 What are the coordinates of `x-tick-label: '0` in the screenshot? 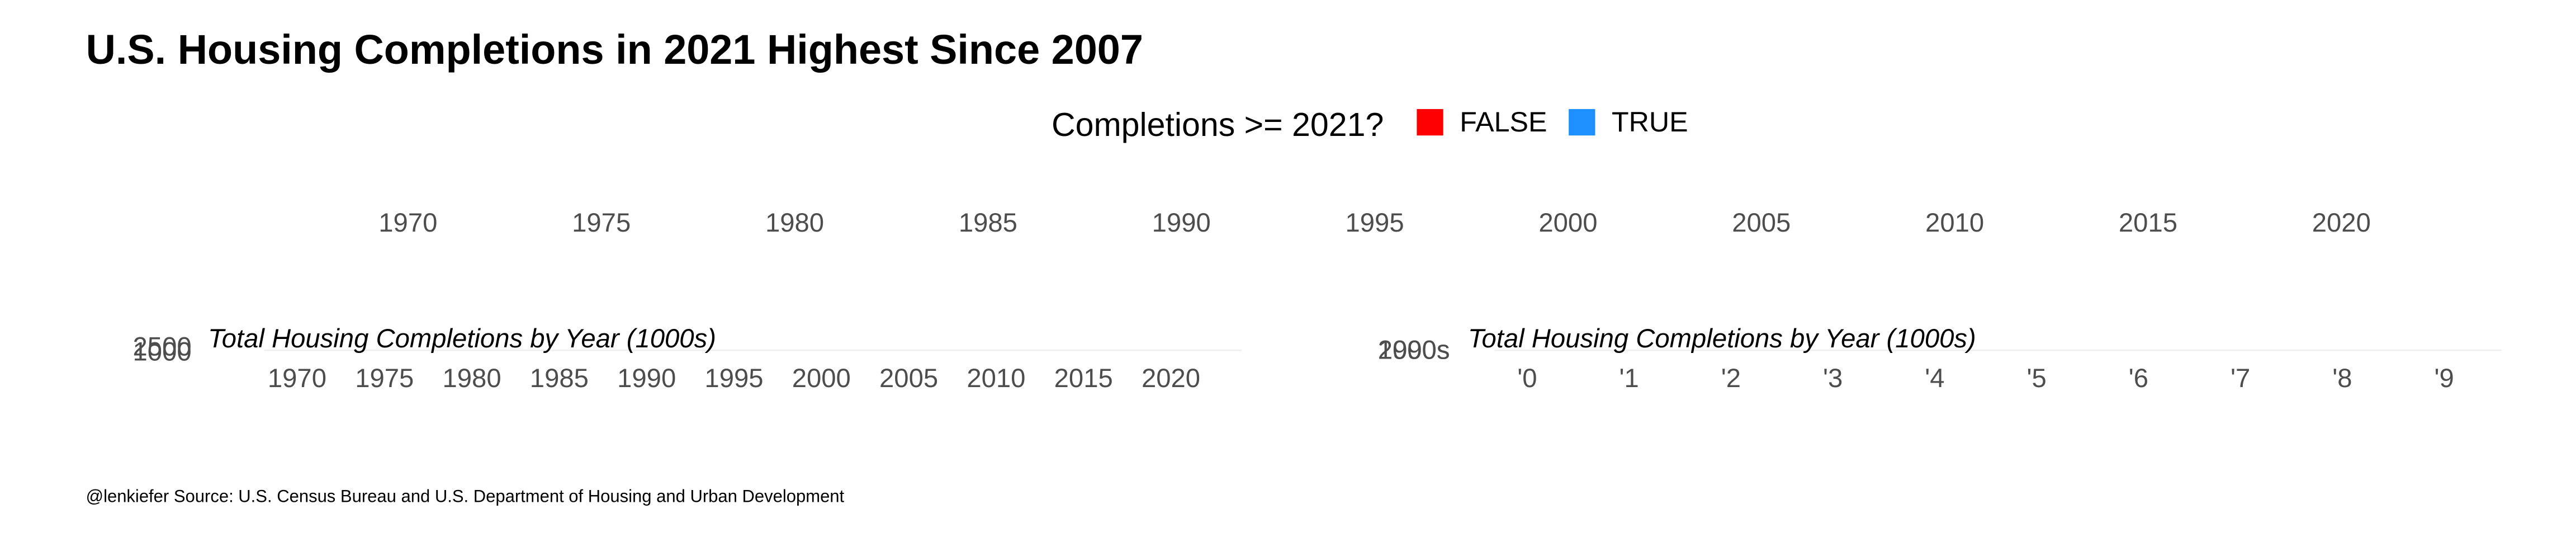 It's located at (1527, 378).